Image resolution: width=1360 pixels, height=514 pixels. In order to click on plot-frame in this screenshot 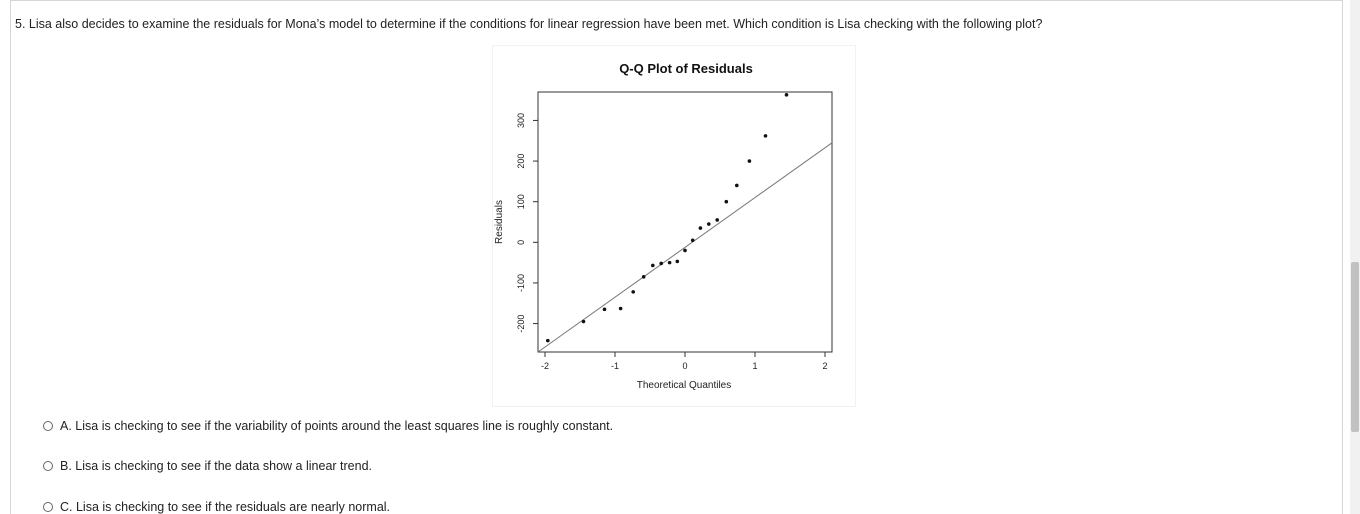, I will do `click(685, 222)`.